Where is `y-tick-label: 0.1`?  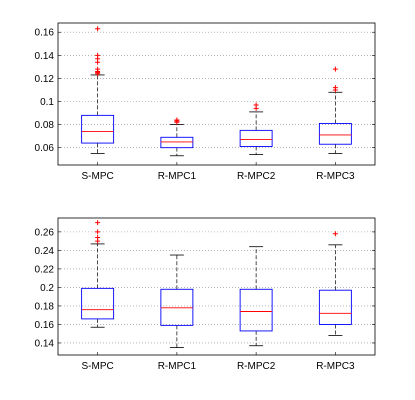
y-tick-label: 0.1 is located at coordinates (47, 102).